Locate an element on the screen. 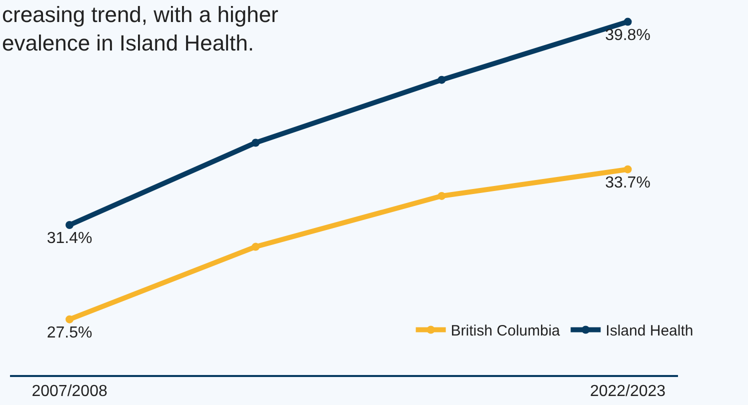  legend-label: British Columbia is located at coordinates (505, 331).